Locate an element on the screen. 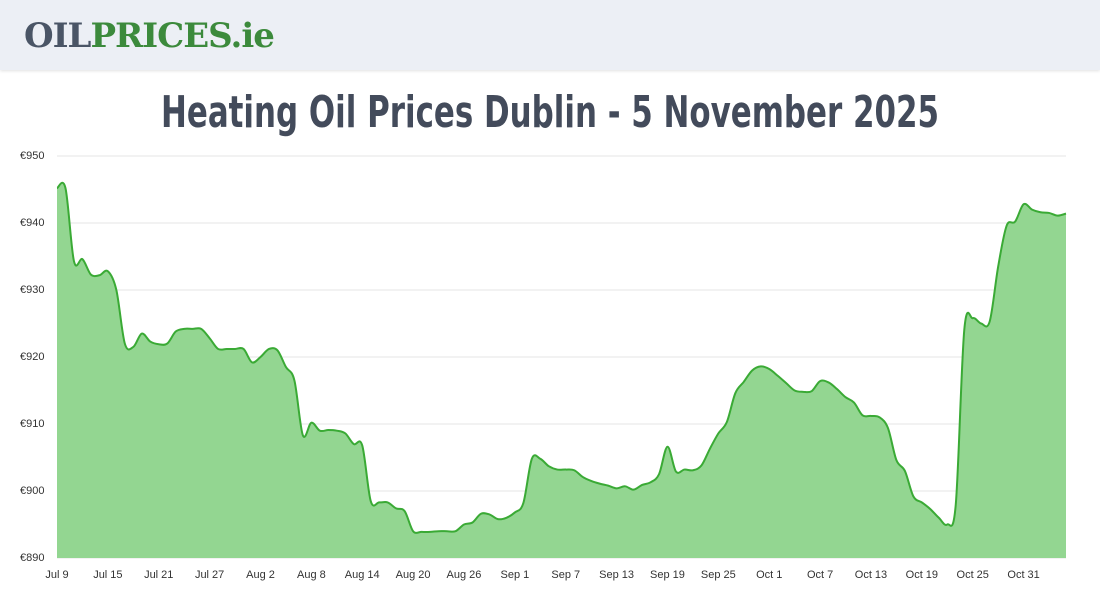 The width and height of the screenshot is (1100, 600). x-tick-label: Oct 19 is located at coordinates (922, 575).